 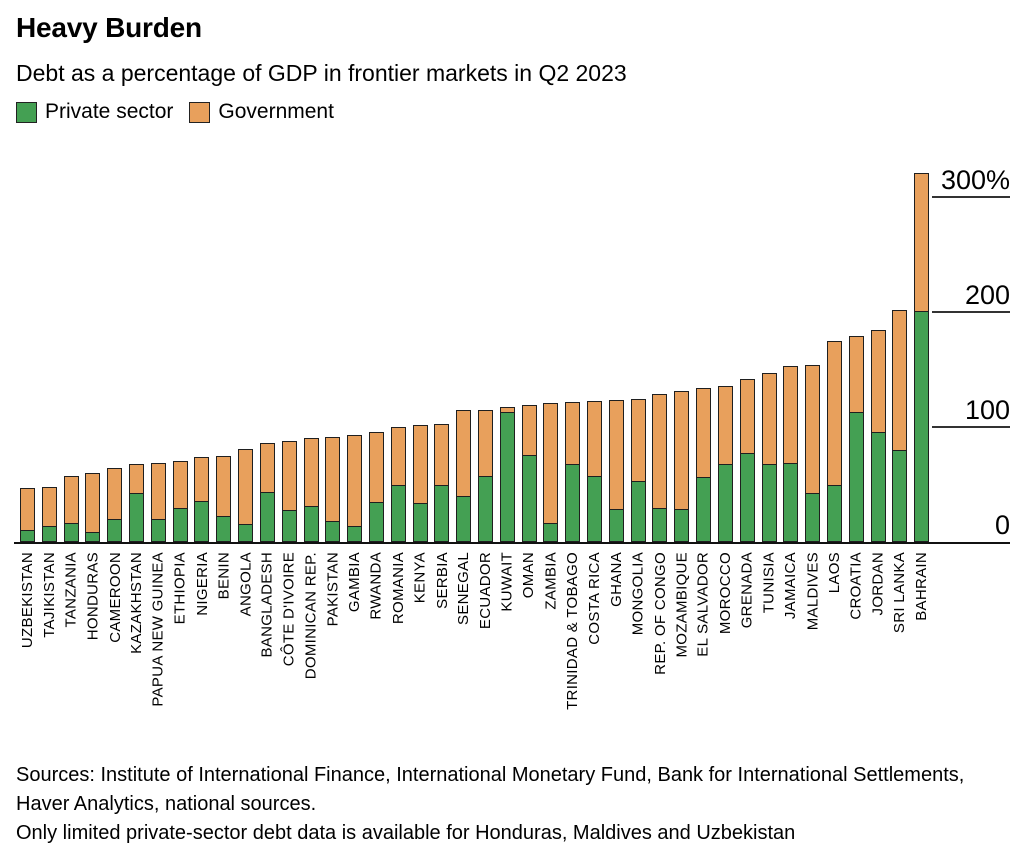 I want to click on bar-jordan, so click(x=878, y=435).